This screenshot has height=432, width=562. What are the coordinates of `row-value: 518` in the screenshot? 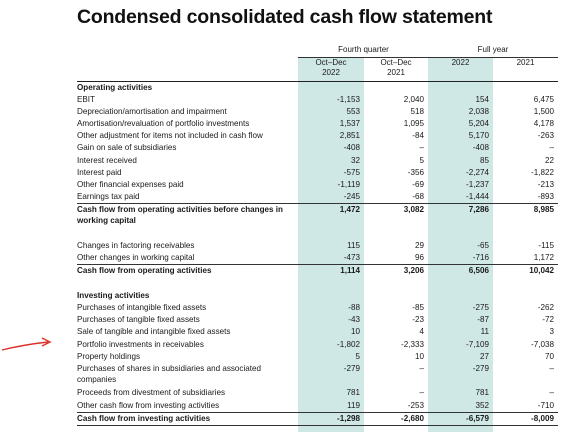 It's located at (417, 111).